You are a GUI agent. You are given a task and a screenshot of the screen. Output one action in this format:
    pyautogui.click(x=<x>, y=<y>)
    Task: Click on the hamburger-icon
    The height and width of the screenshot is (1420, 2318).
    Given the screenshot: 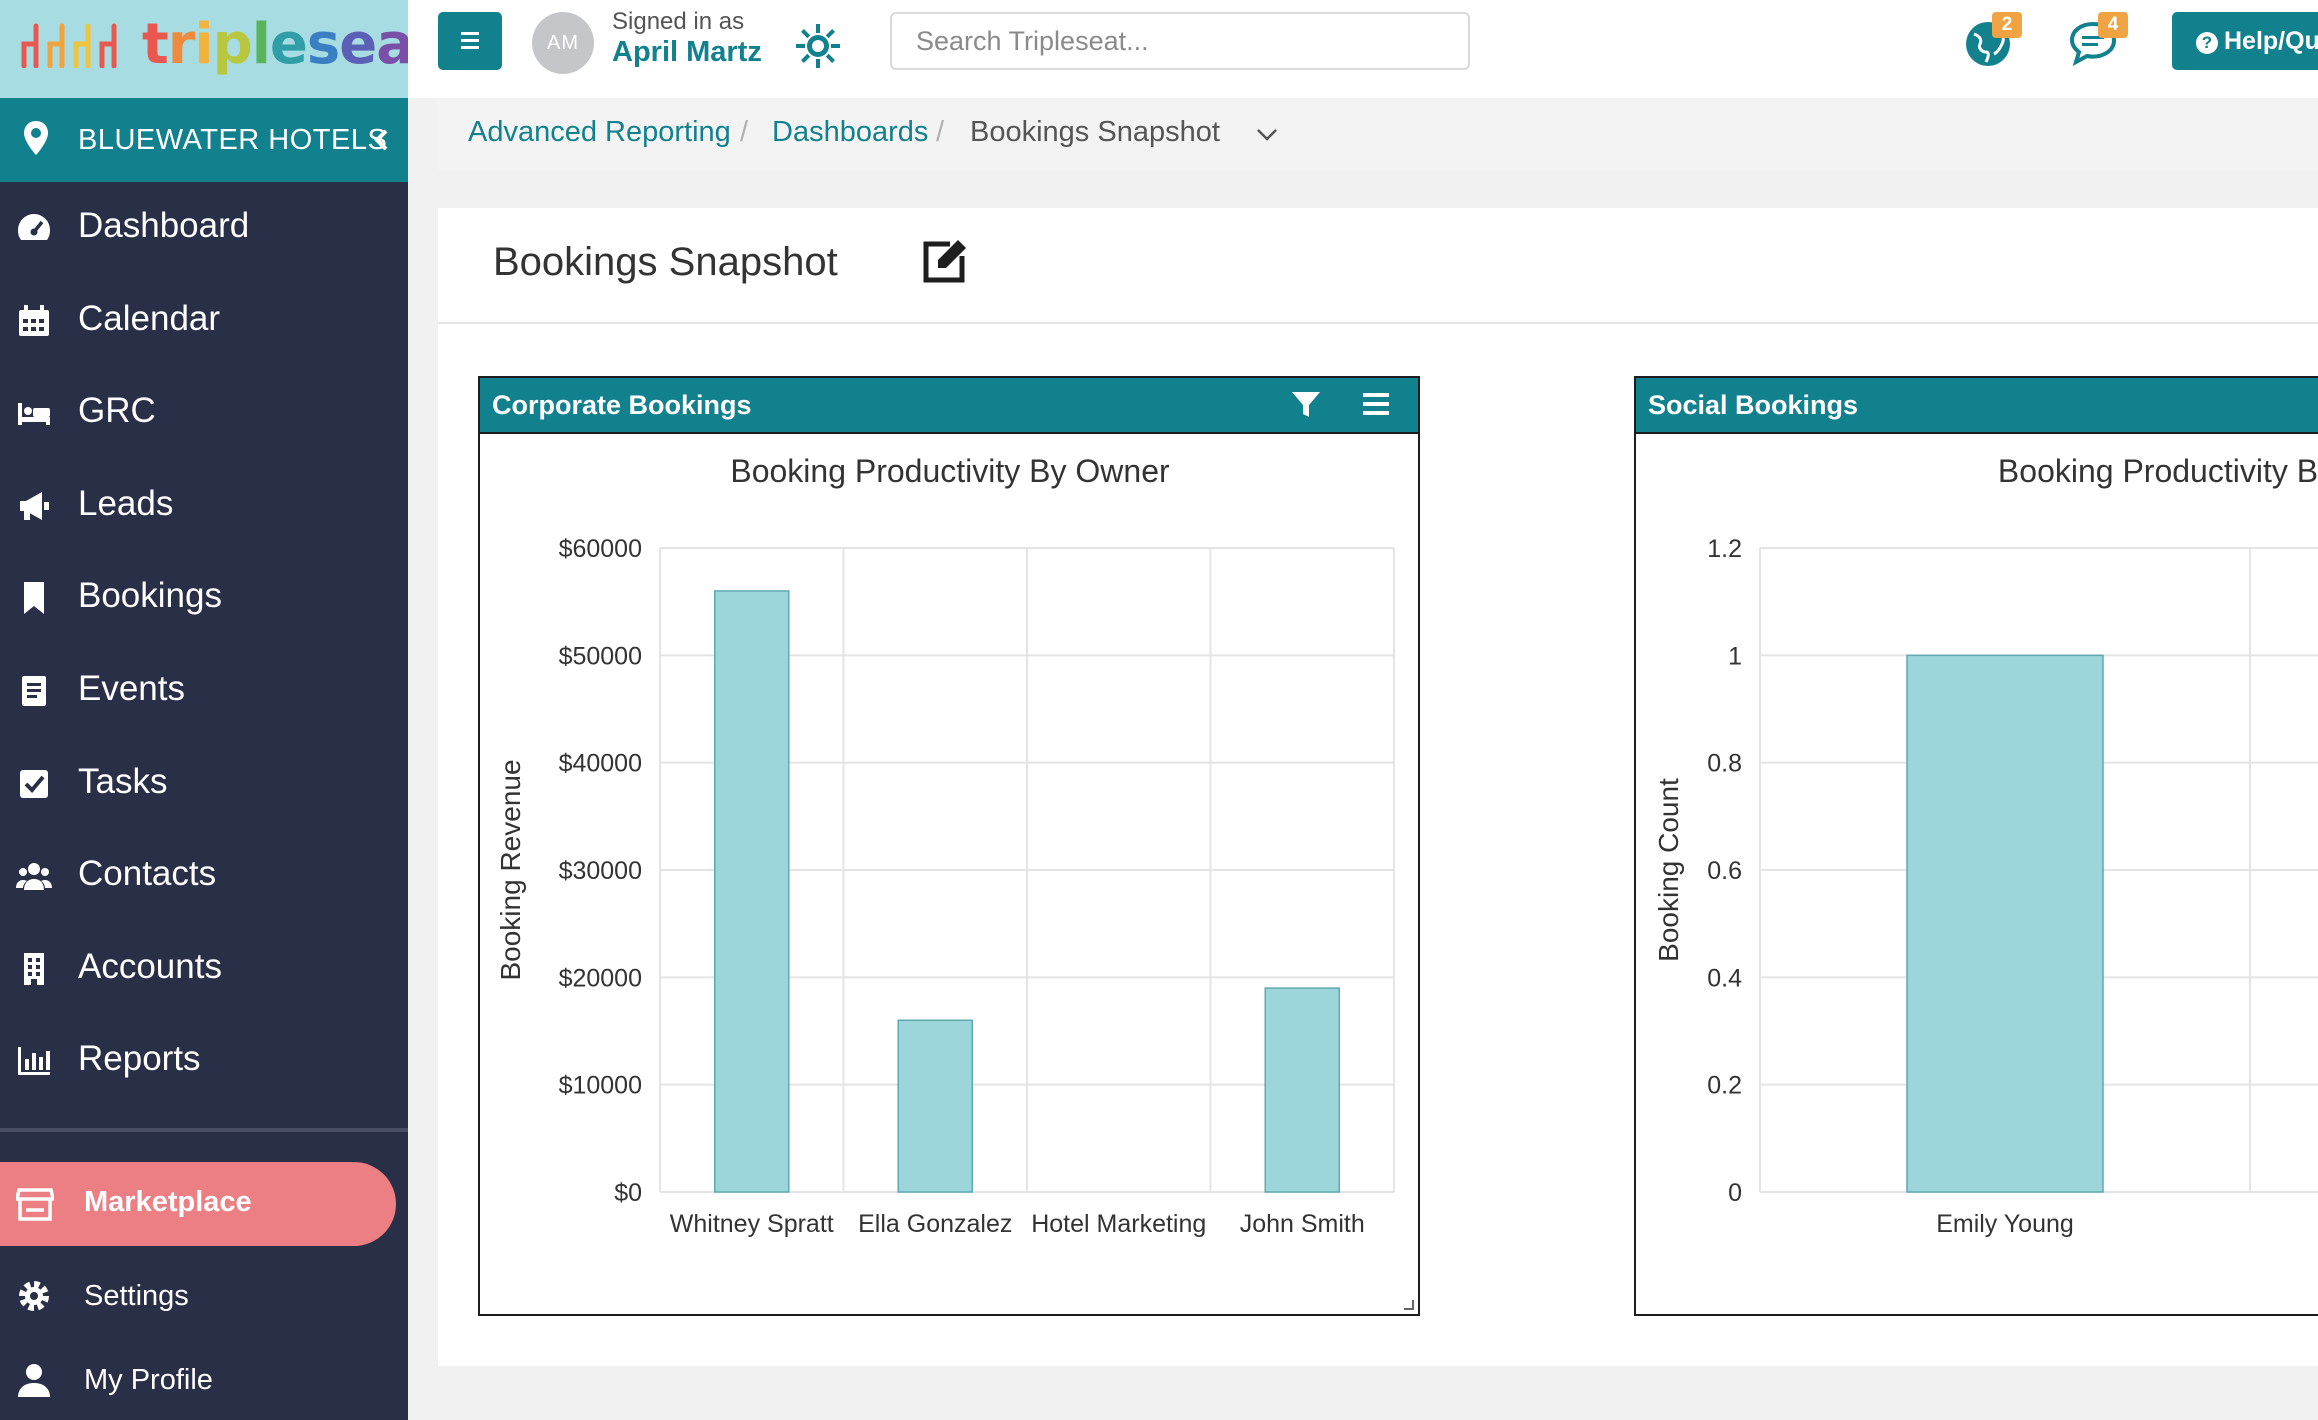 What is the action you would take?
    pyautogui.click(x=470, y=40)
    